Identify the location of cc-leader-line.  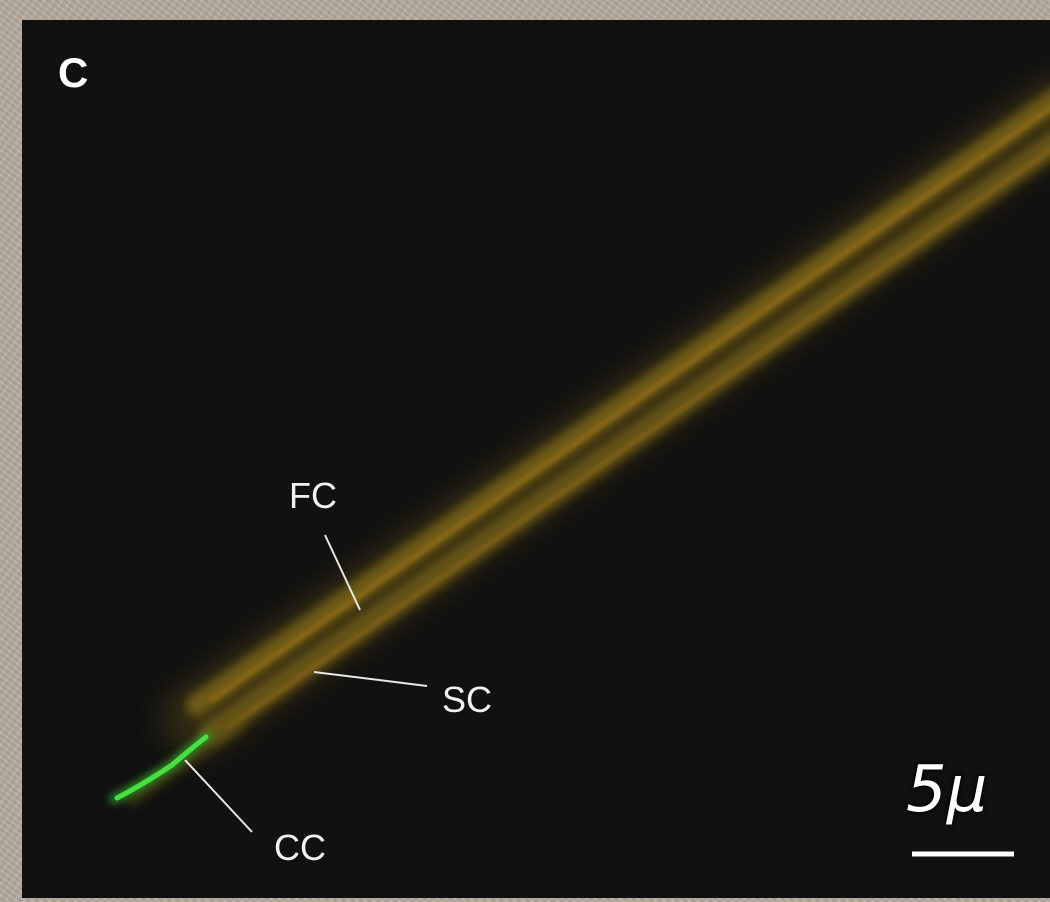
(218, 796).